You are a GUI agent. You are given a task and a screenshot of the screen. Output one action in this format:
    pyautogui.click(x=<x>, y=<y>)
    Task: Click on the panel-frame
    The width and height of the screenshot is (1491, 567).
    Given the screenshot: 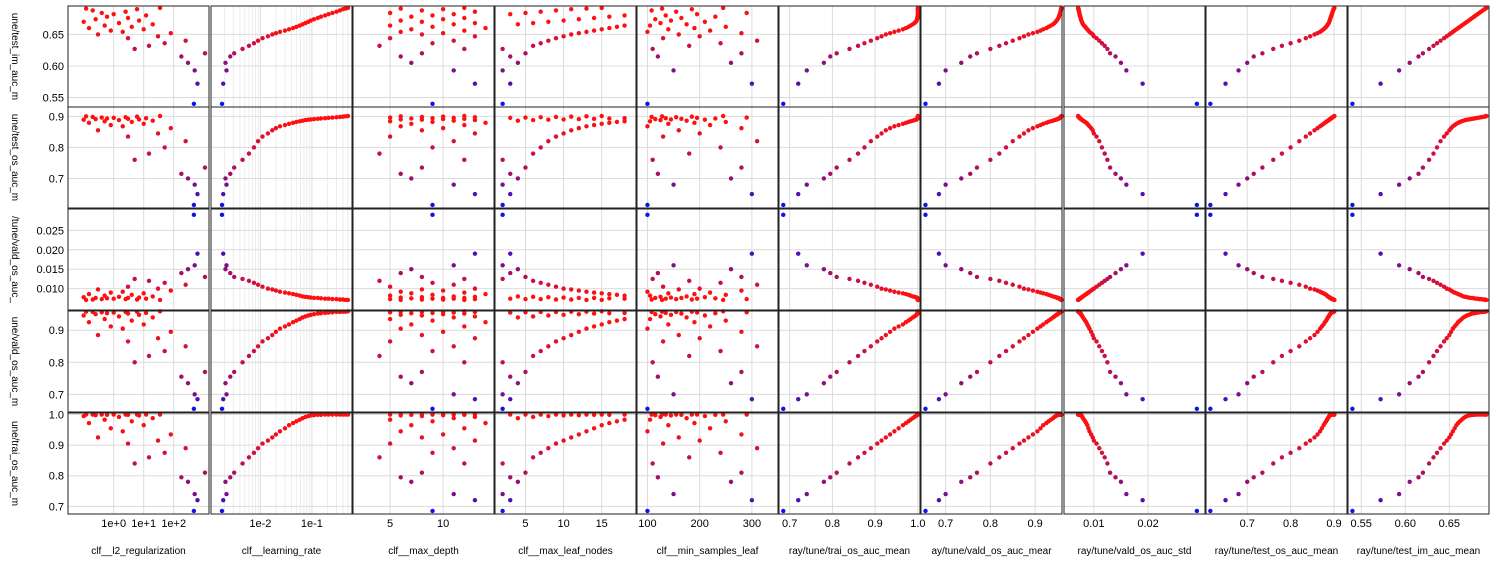 What is the action you would take?
    pyautogui.click(x=423, y=361)
    